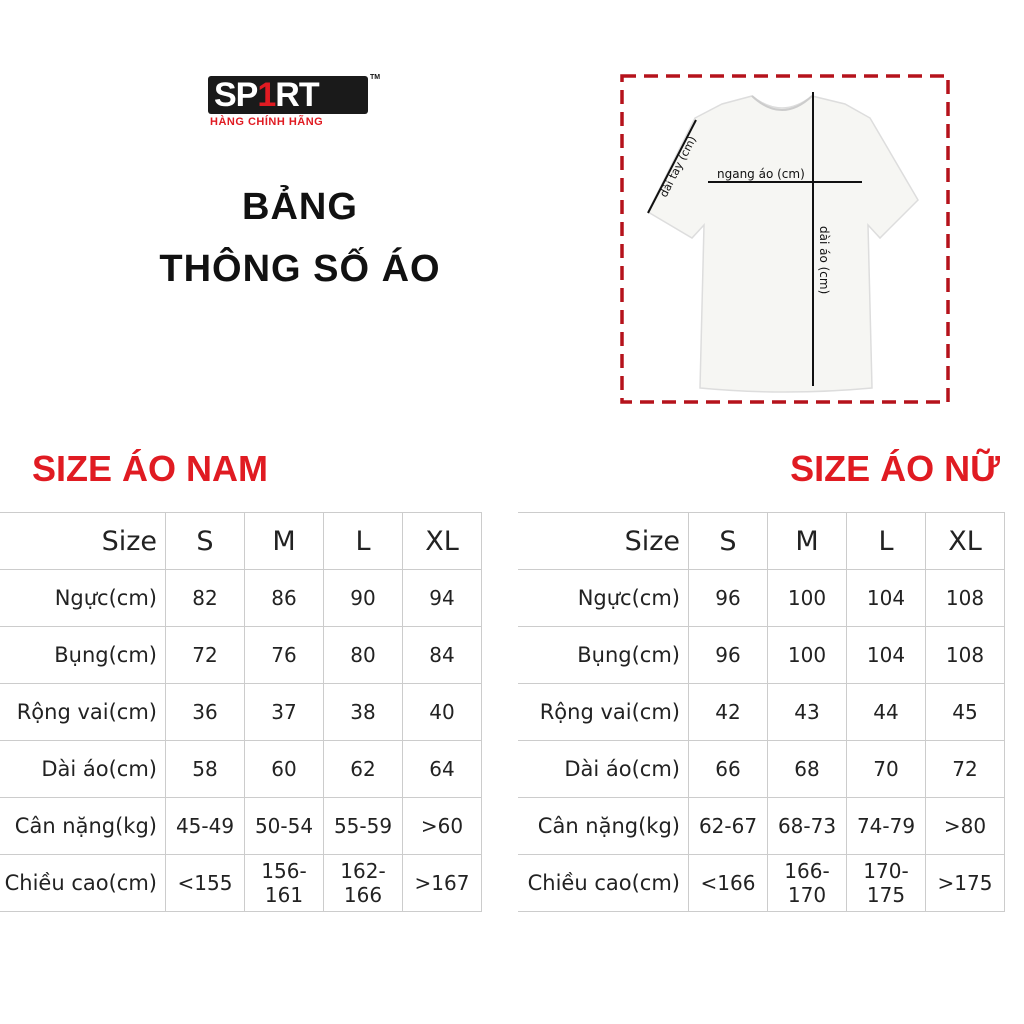 The height and width of the screenshot is (1024, 1024). Describe the element at coordinates (782, 103) in the screenshot. I see `collar` at that location.